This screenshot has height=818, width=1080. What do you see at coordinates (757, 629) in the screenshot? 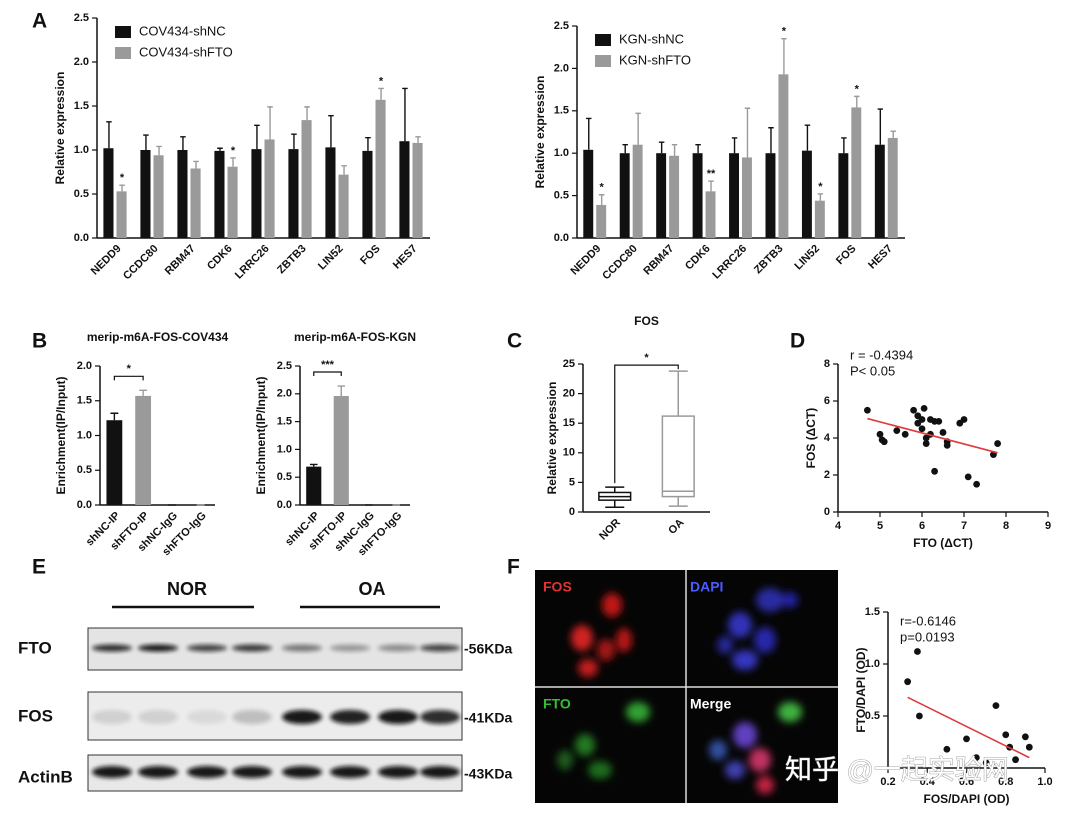
I see `cells-dapi` at bounding box center [757, 629].